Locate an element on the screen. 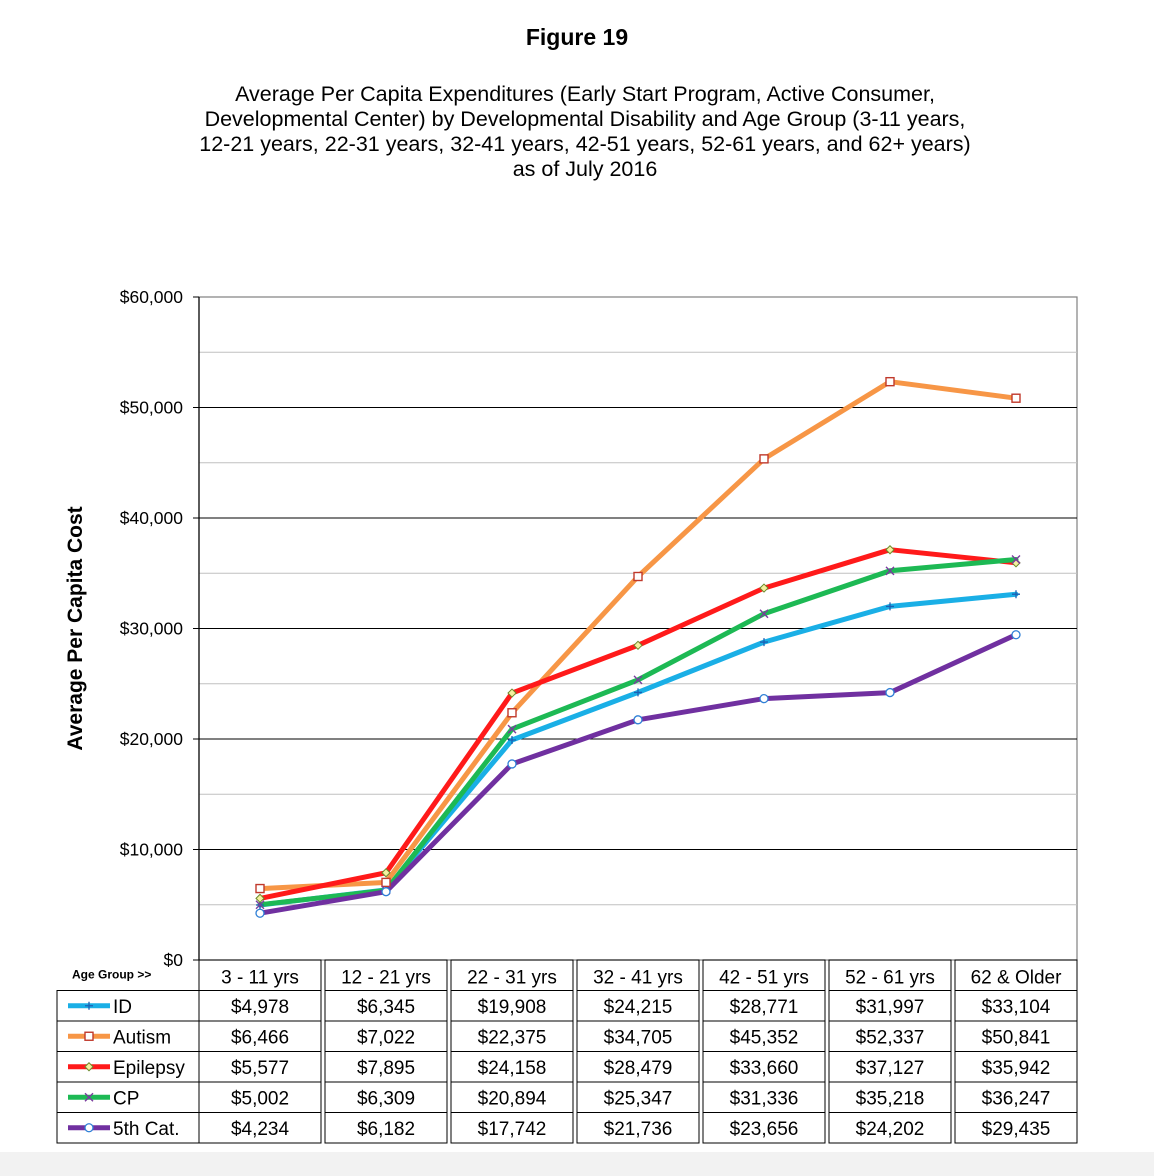 The height and width of the screenshot is (1176, 1154). data-label-5th-cat: $23,656 is located at coordinates (764, 1129).